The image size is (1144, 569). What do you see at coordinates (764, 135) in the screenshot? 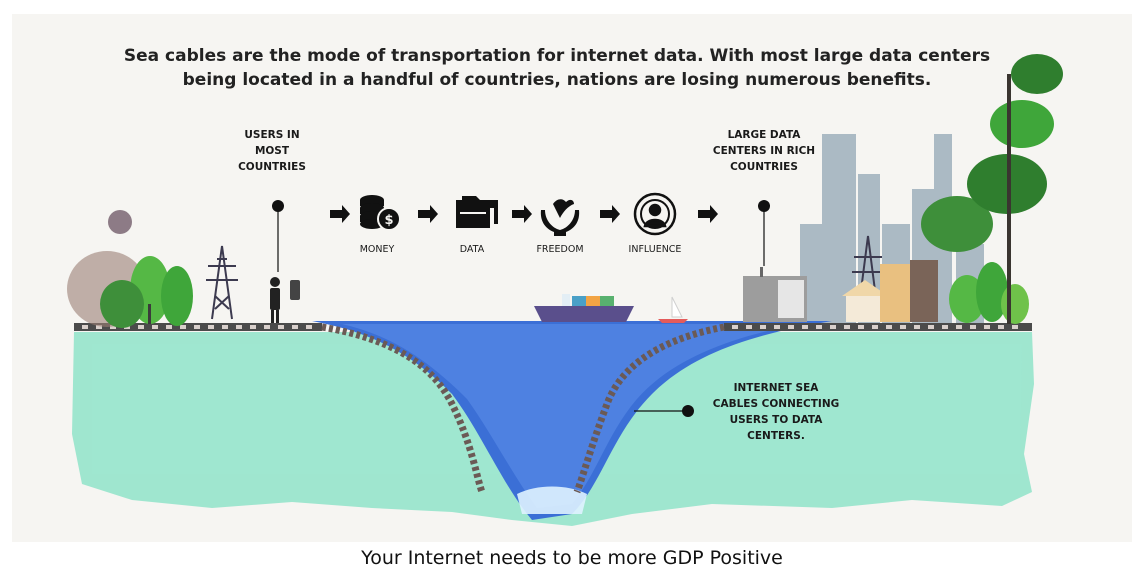
I see `datacenters-label-line: LARGE DATA` at bounding box center [764, 135].